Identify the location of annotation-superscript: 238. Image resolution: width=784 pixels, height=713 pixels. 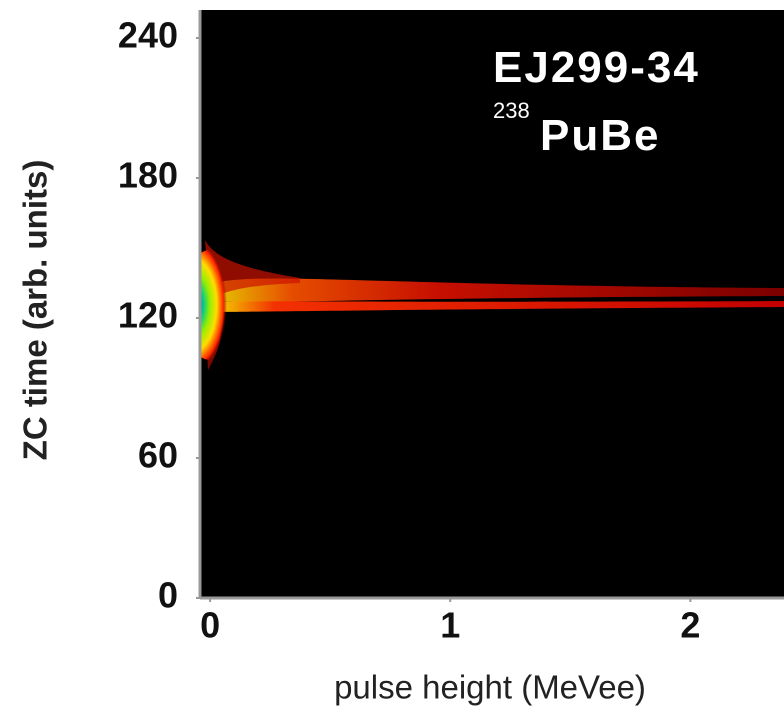
(511, 110).